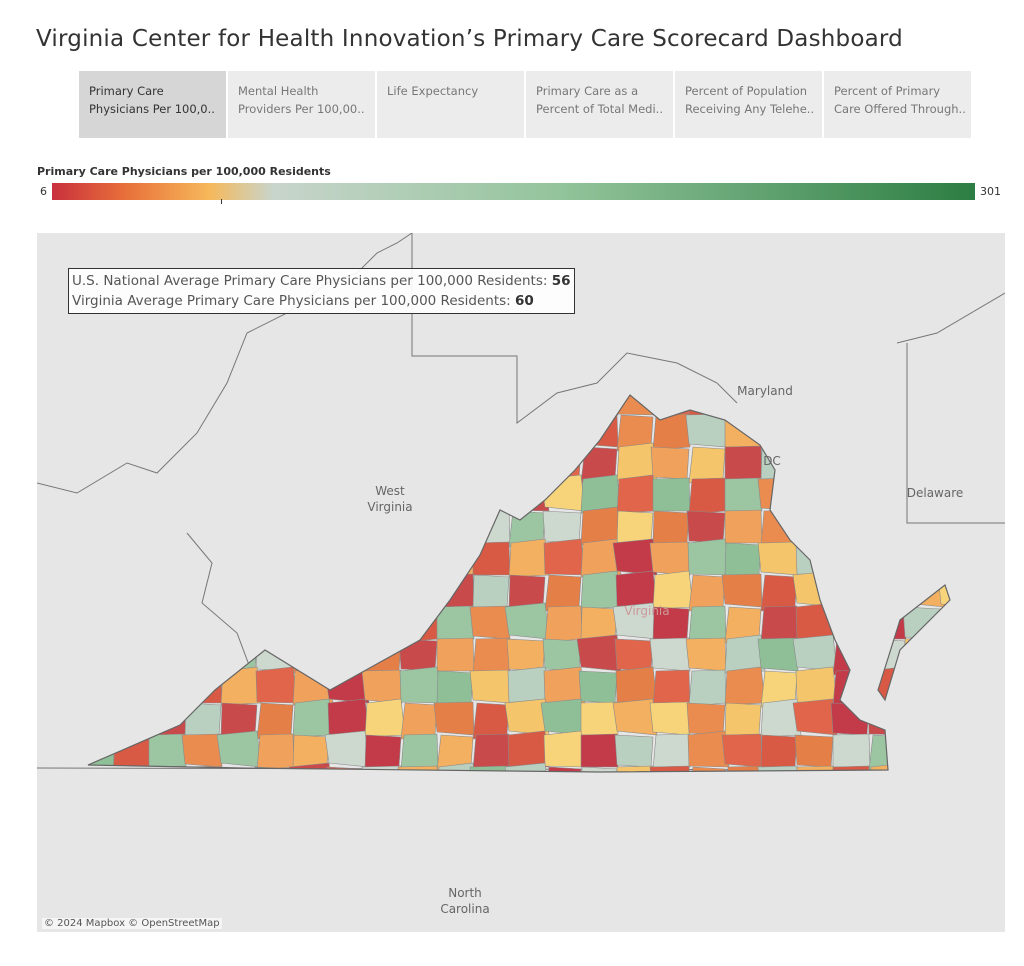  Describe the element at coordinates (278, 91) in the screenshot. I see `tab-label-line: Mental Health` at that location.